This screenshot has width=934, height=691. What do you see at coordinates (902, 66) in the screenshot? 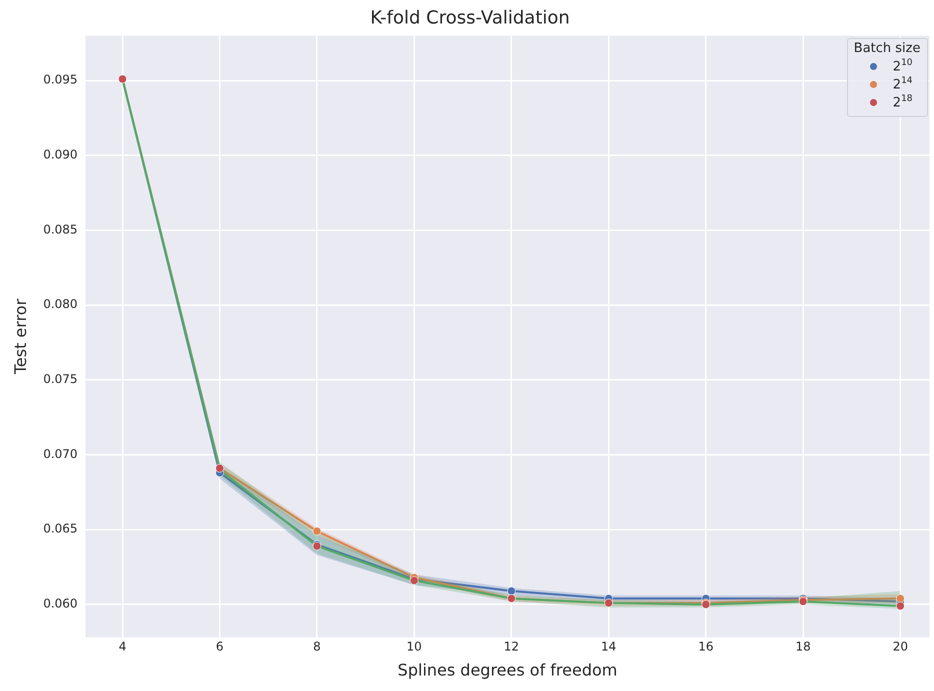
I see `legend-label: 2$^{10}$` at bounding box center [902, 66].